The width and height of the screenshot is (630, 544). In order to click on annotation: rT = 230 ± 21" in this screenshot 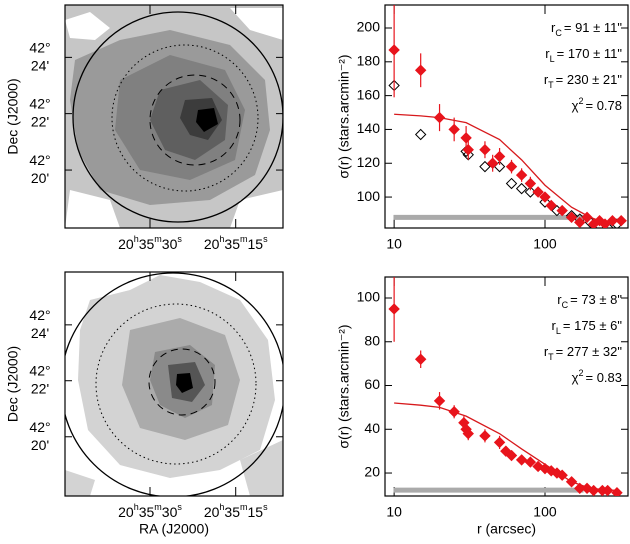, I will do `click(583, 81)`.